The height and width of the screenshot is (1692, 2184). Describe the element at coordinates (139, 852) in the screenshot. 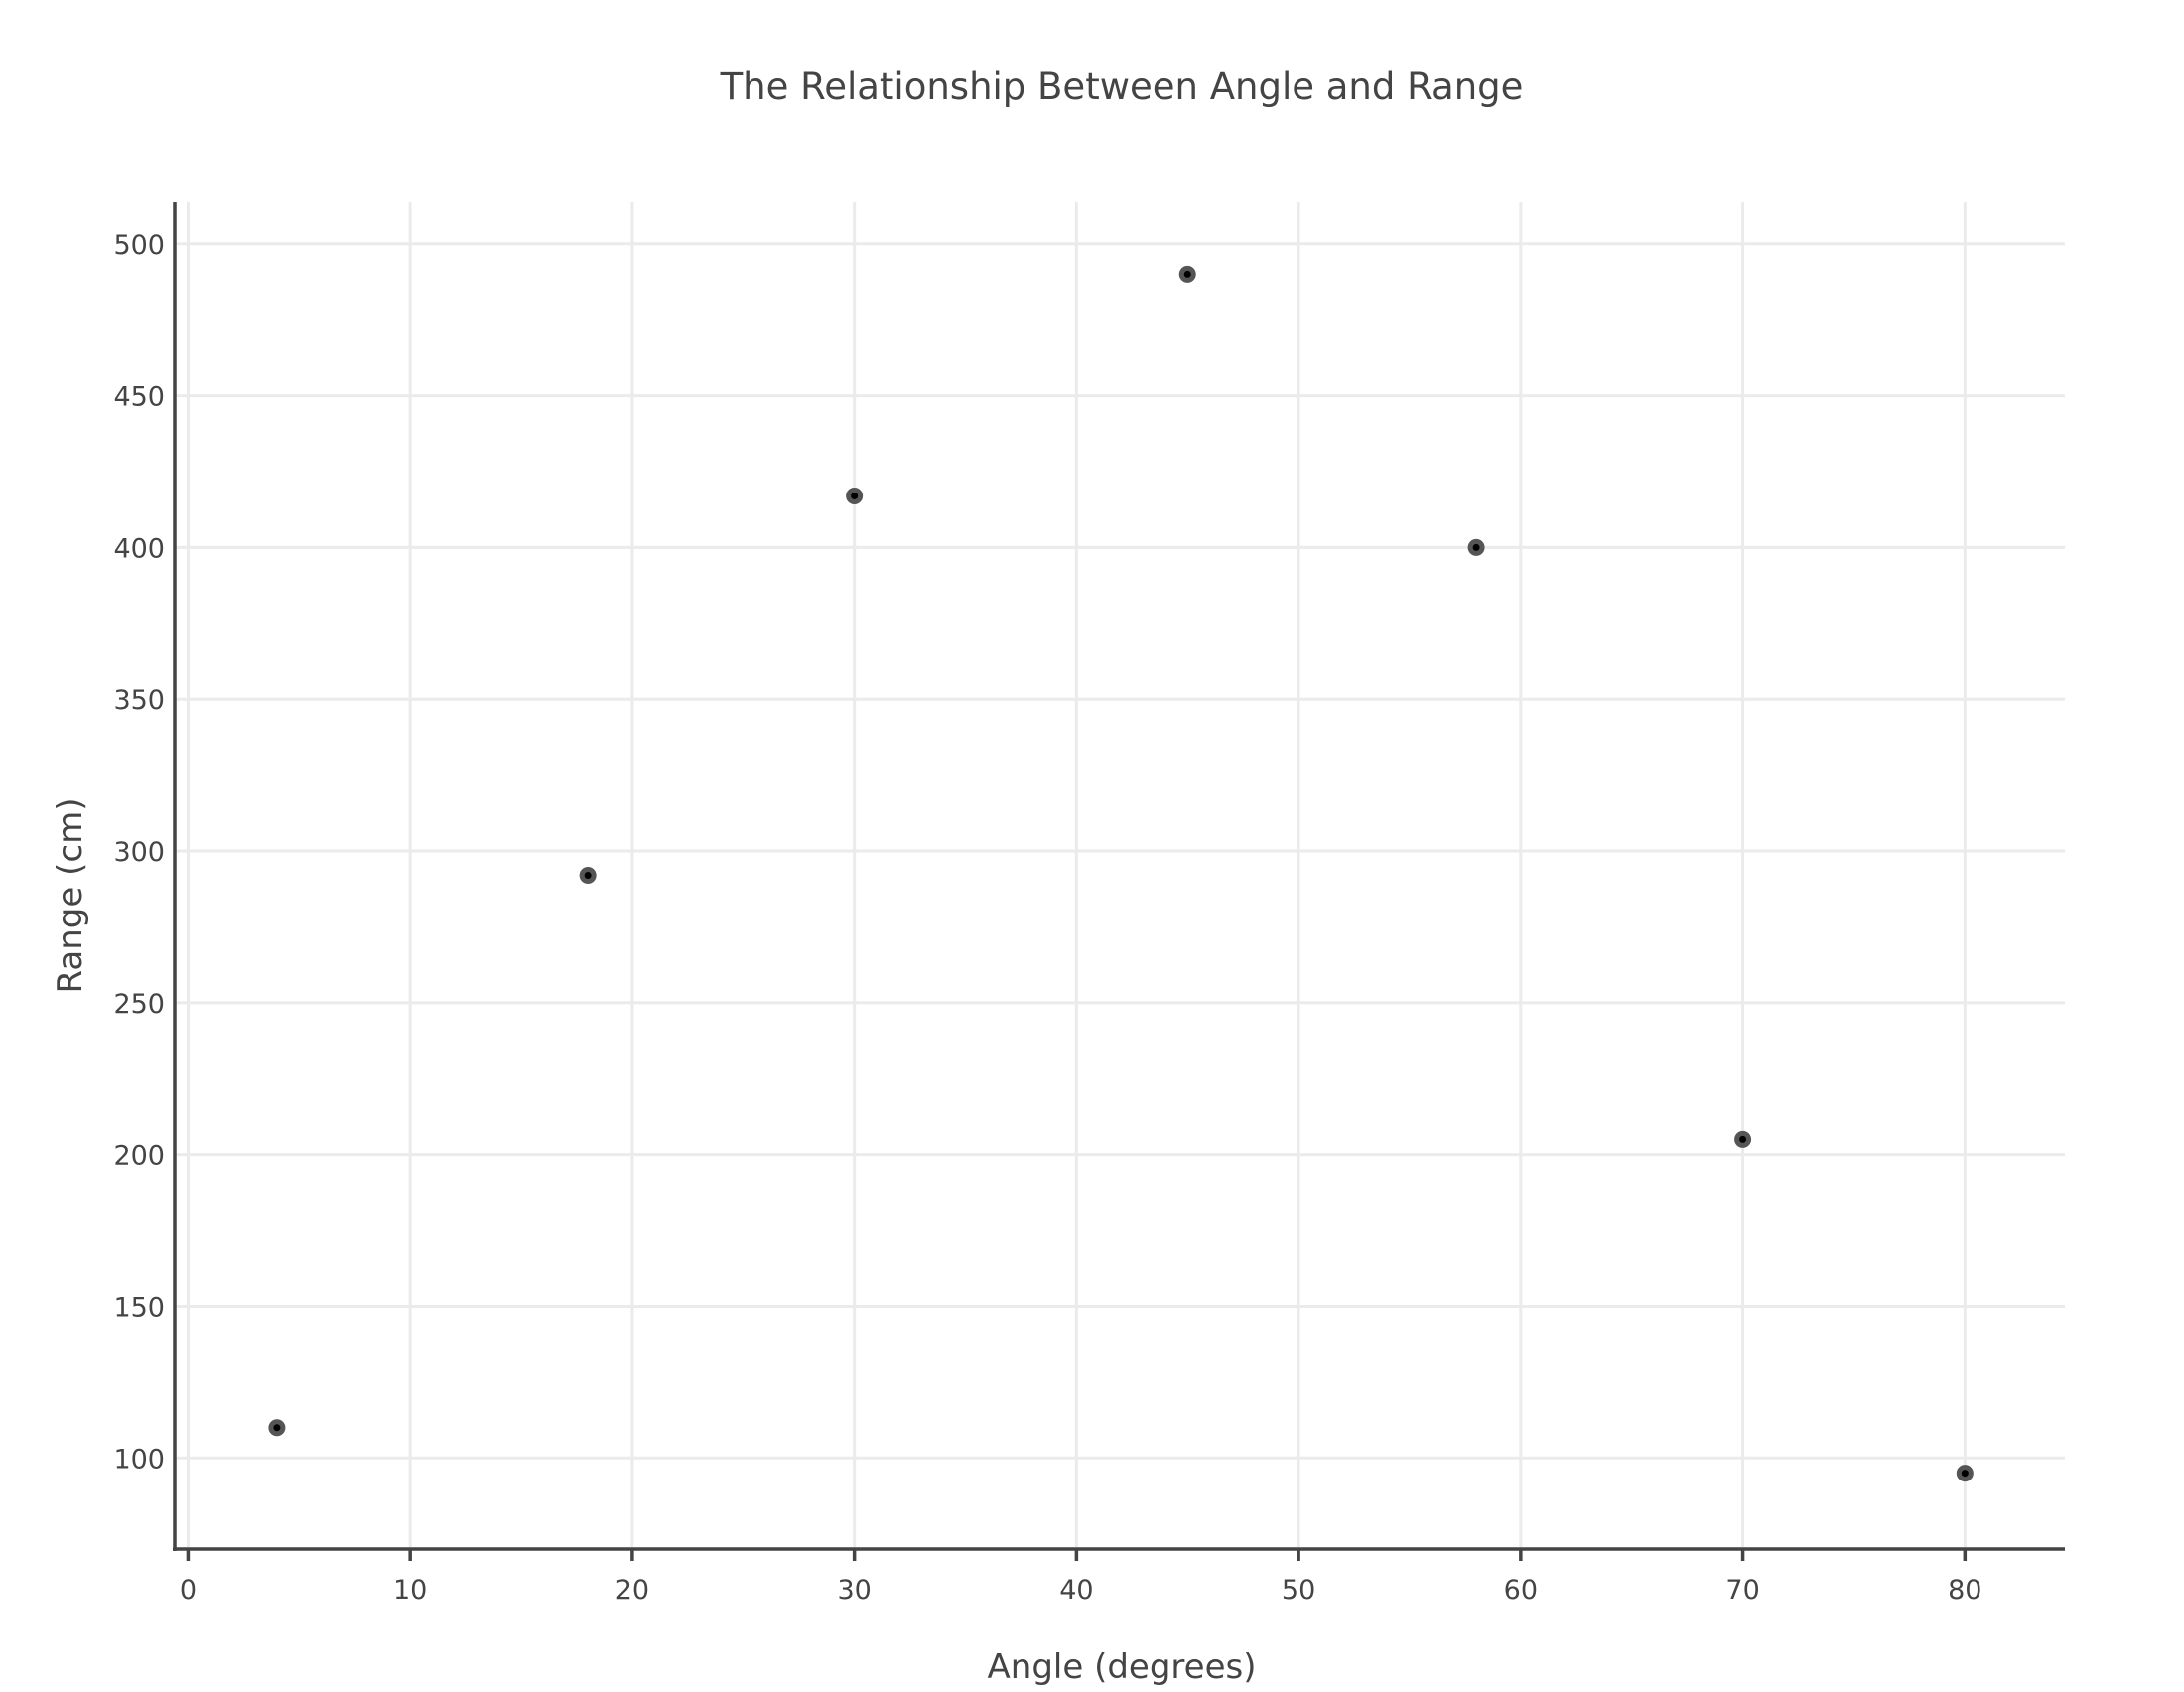

I see `y-tick-label: 300` at that location.